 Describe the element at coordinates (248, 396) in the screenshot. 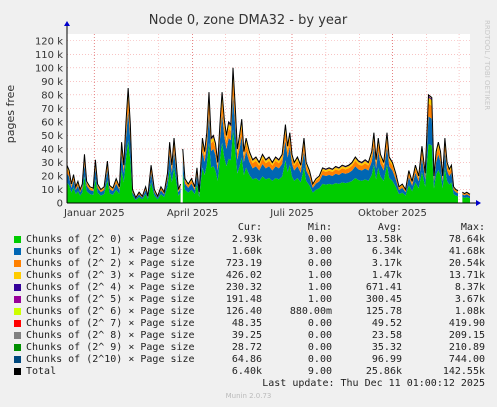

I see `munin-version: Munin 2.0.73` at that location.